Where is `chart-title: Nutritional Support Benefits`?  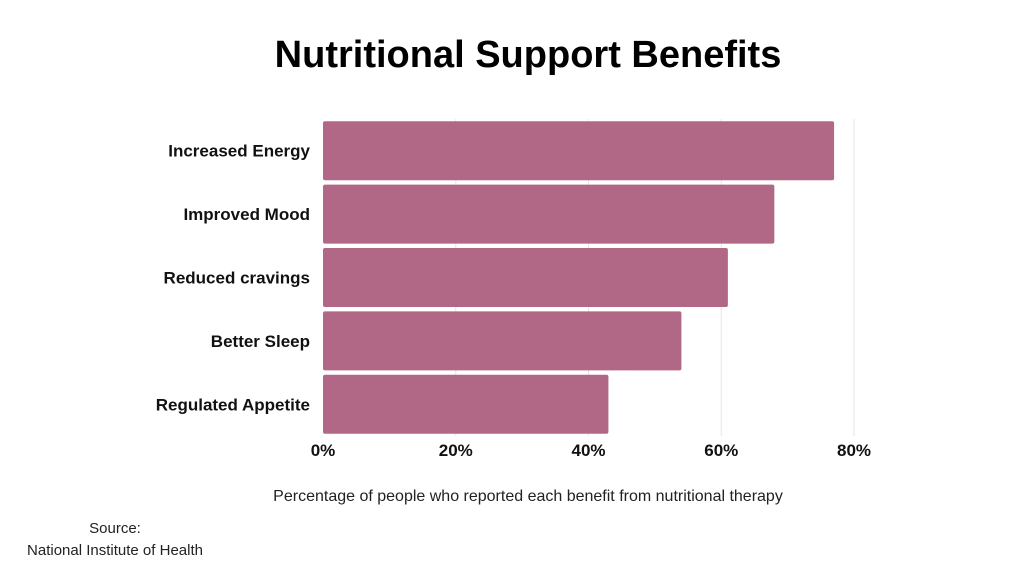 chart-title: Nutritional Support Benefits is located at coordinates (528, 55).